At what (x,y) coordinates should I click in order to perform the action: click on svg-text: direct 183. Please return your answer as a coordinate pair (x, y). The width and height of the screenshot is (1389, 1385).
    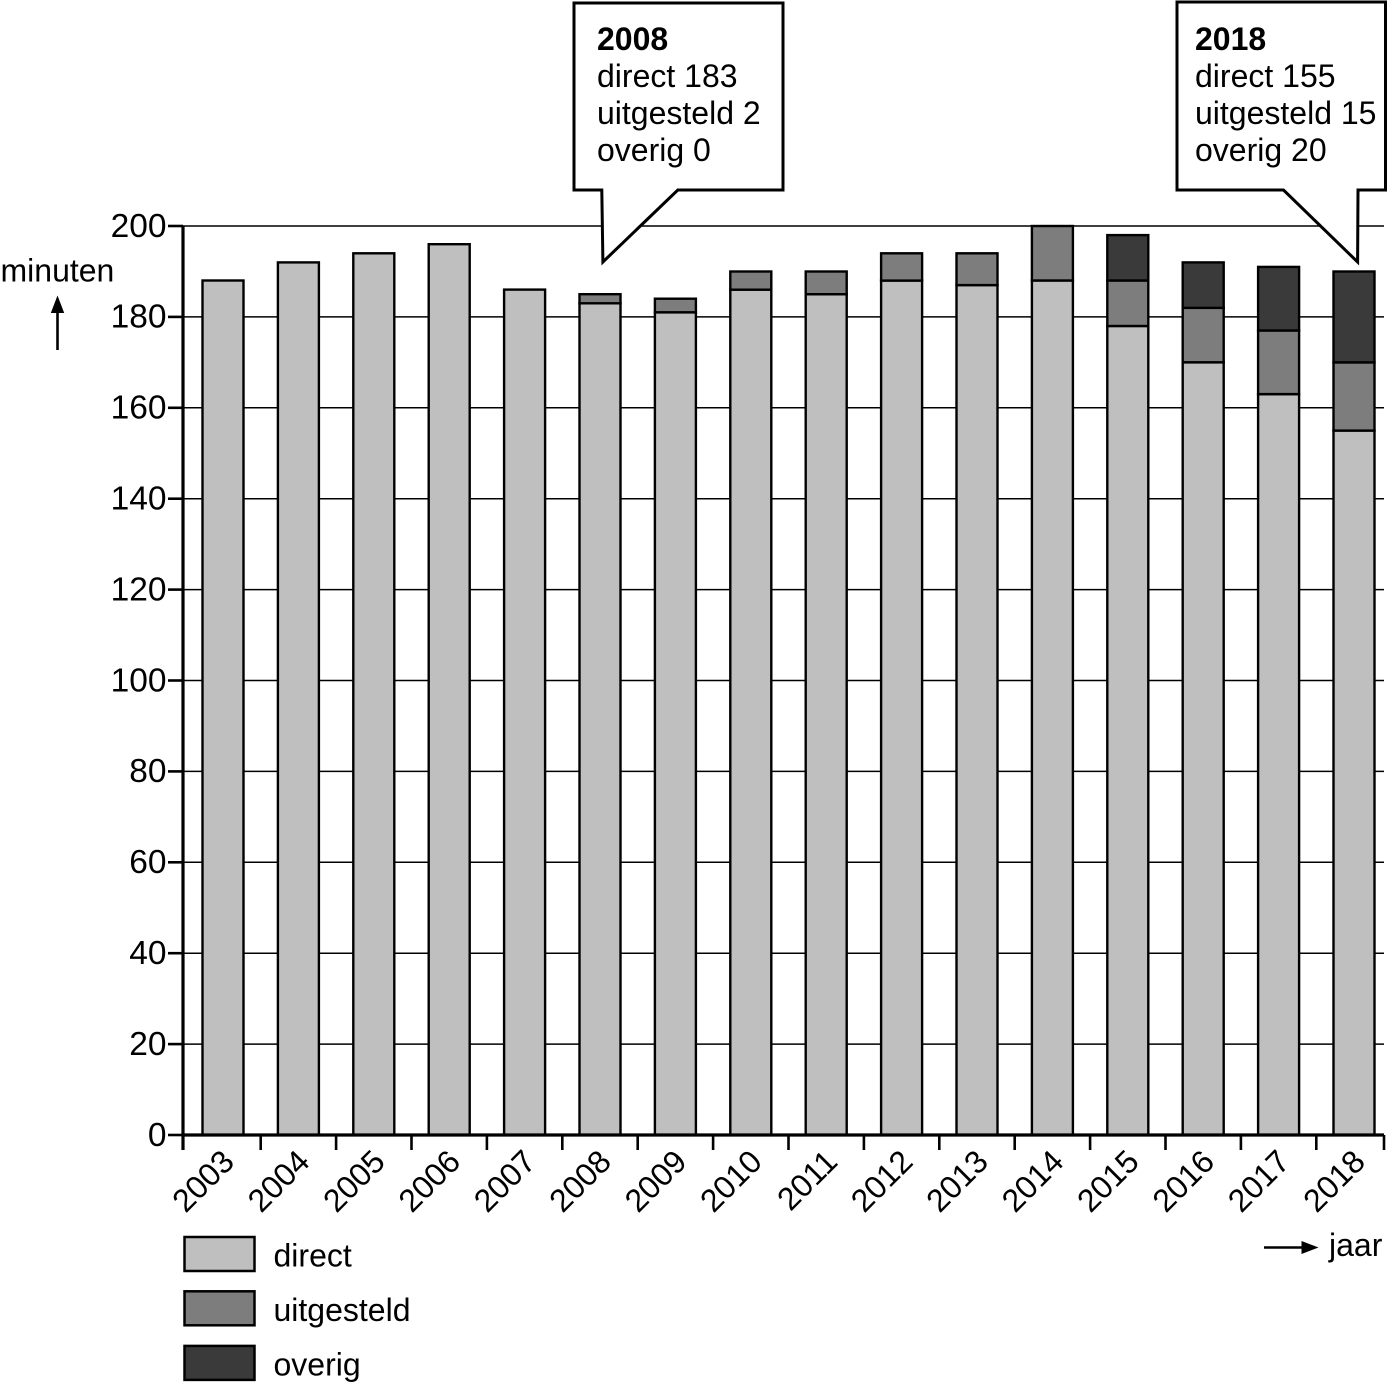
    Looking at the image, I should click on (667, 76).